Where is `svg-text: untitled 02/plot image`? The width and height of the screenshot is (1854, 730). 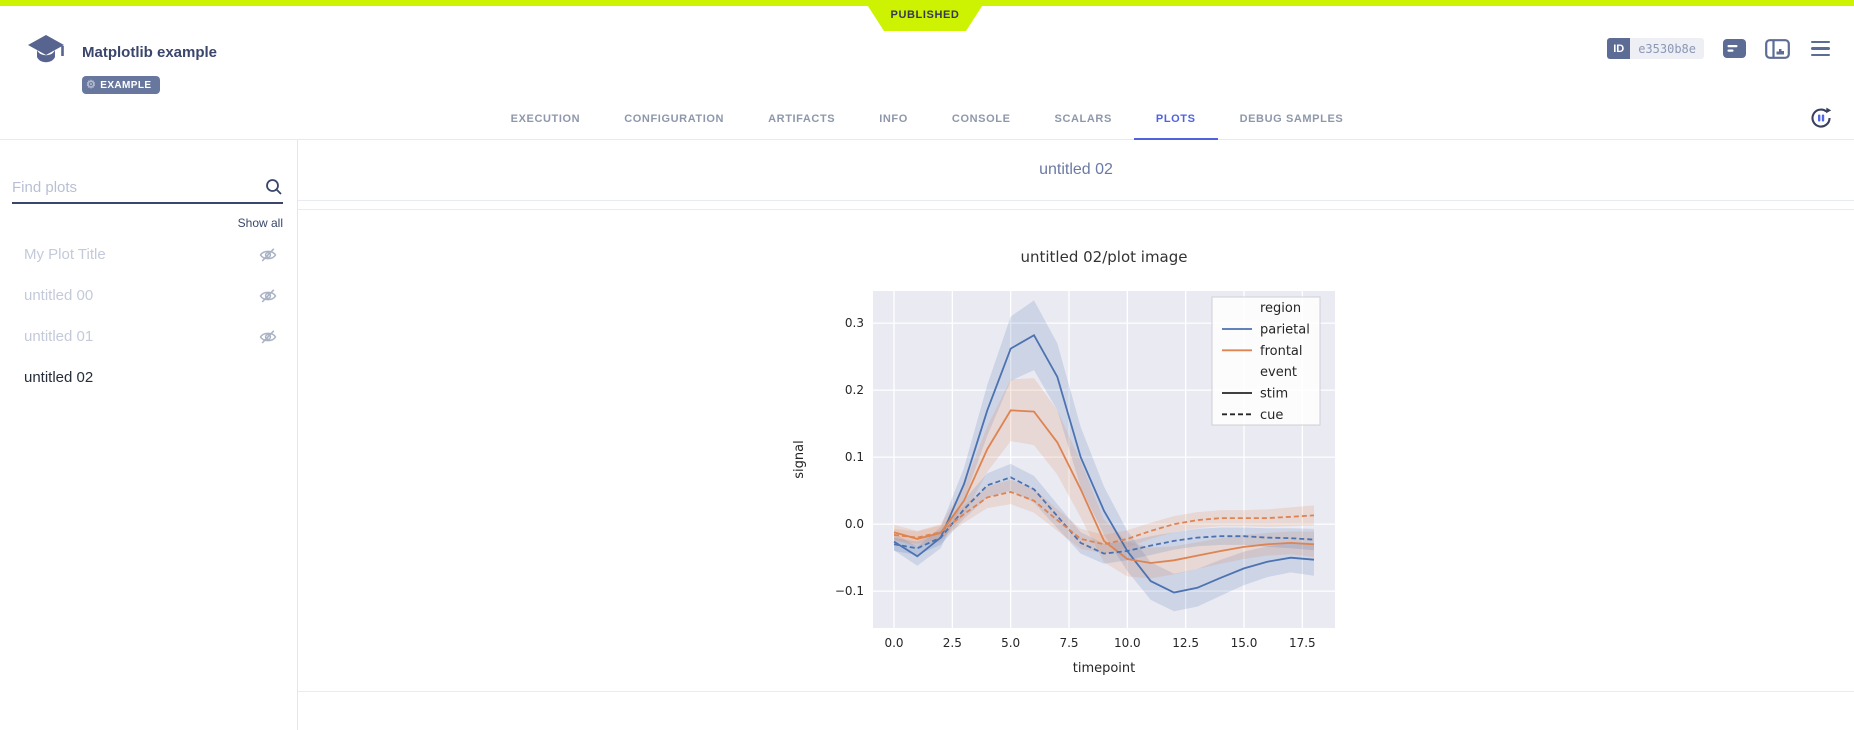
svg-text: untitled 02/plot image is located at coordinates (1103, 257).